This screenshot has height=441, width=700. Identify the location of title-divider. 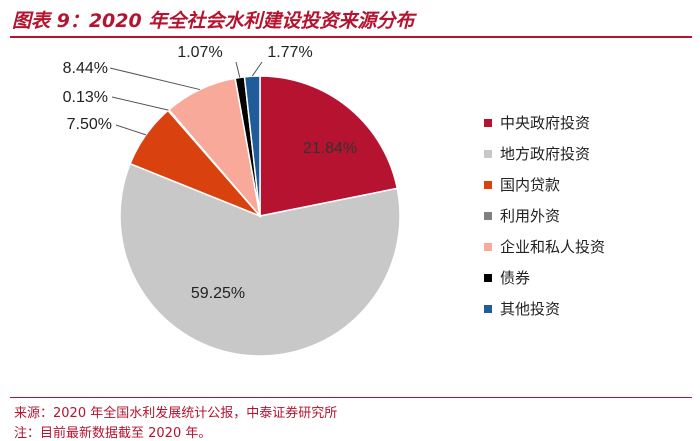
(351, 37).